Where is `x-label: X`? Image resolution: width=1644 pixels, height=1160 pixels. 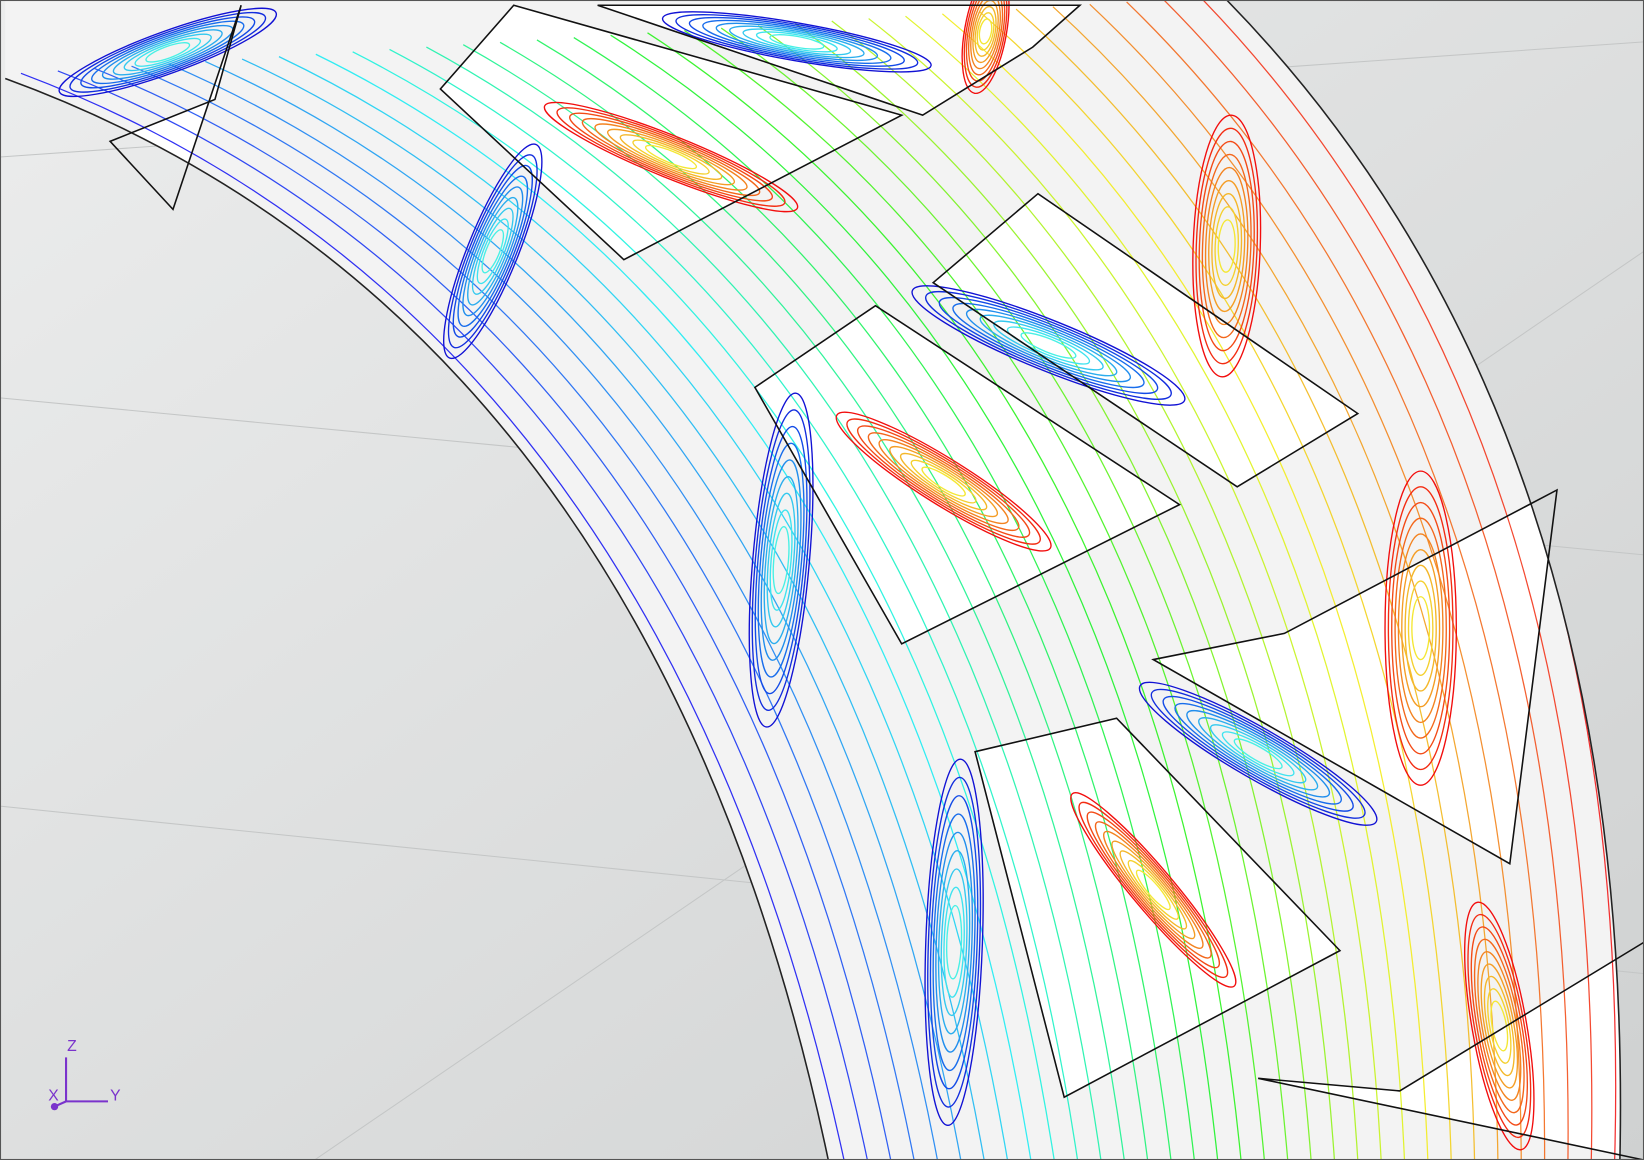
x-label: X is located at coordinates (53, 1095).